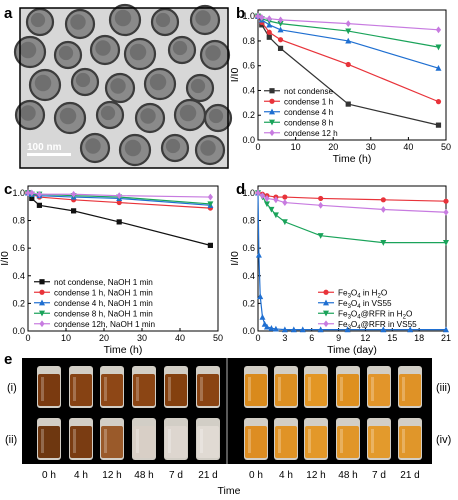  Describe the element at coordinates (227, 411) in the screenshot. I see `photo-divider` at that location.